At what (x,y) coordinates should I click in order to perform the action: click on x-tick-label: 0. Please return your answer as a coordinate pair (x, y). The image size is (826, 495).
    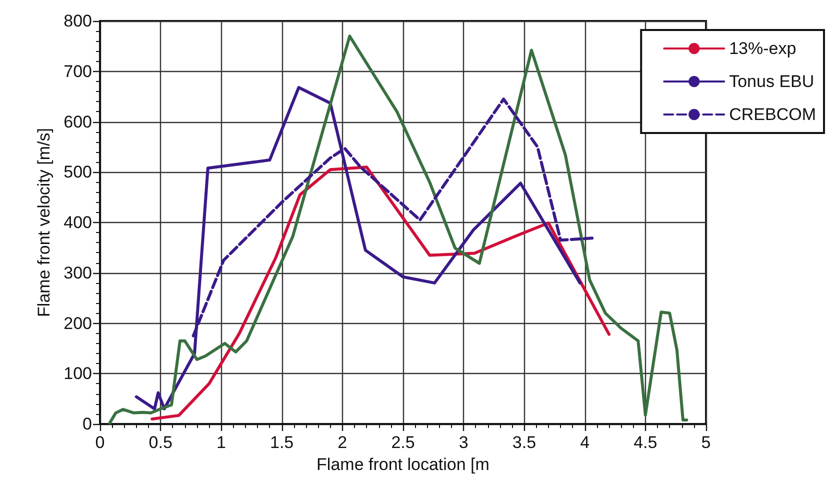
    Looking at the image, I should click on (100, 442).